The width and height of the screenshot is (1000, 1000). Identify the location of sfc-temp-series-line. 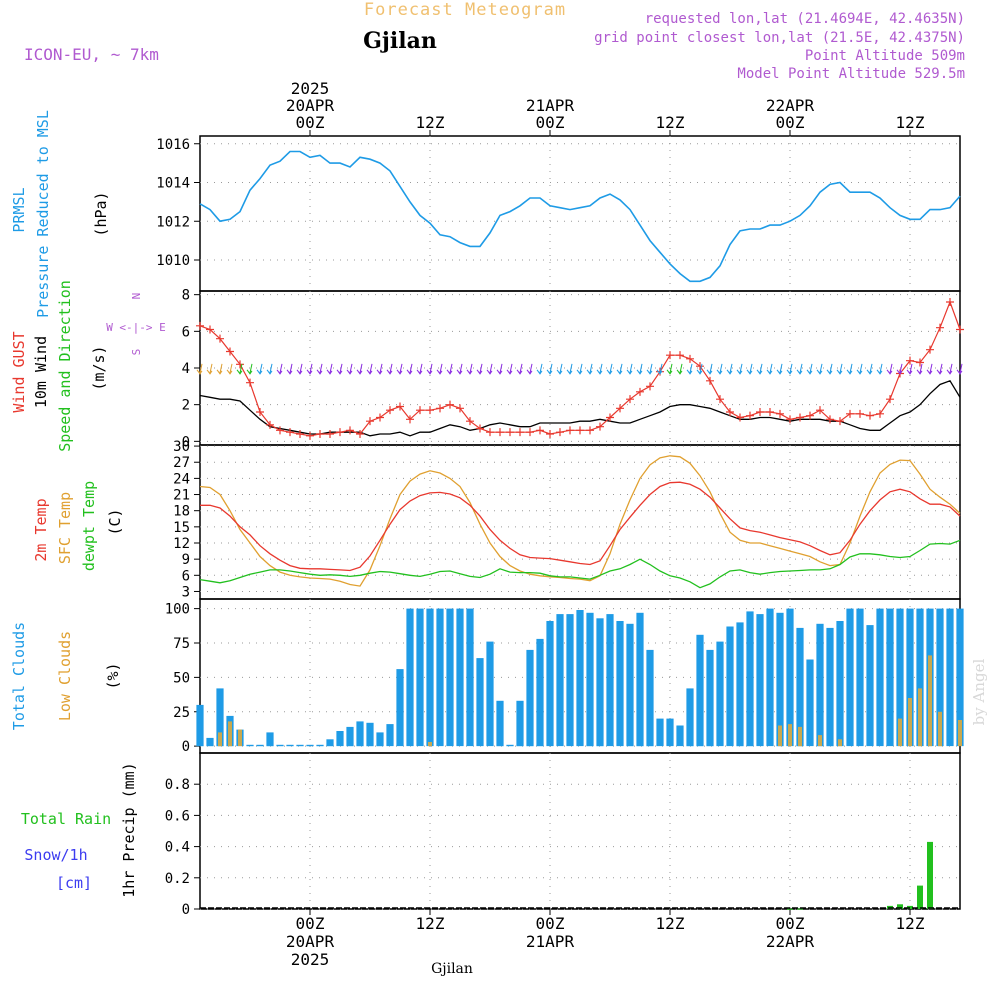
(580, 521).